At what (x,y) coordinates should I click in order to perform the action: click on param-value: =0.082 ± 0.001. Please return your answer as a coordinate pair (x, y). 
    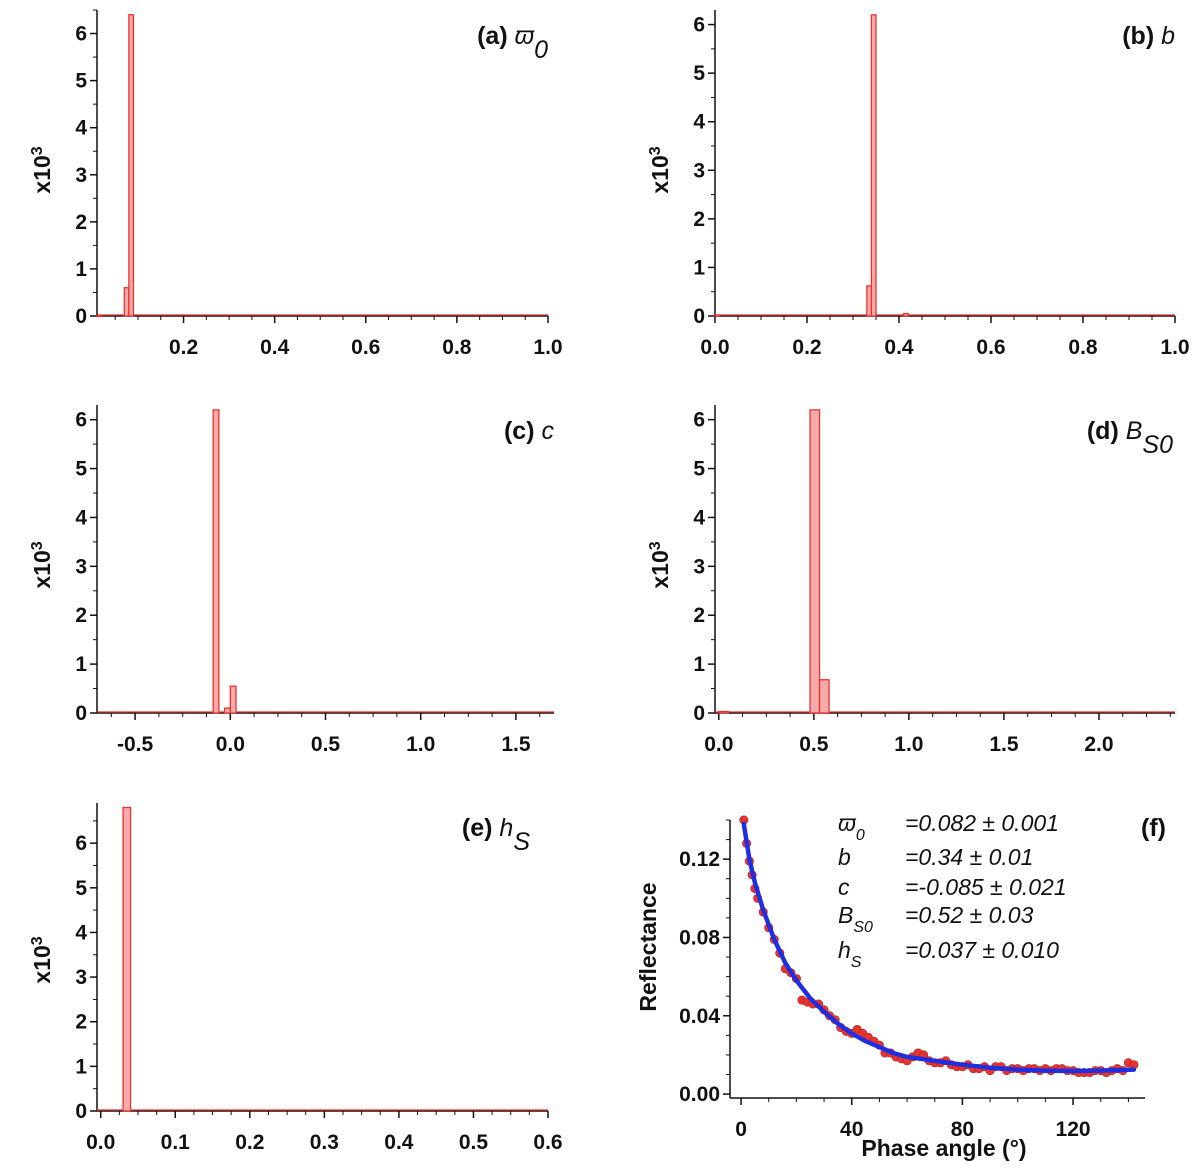
    Looking at the image, I should click on (982, 823).